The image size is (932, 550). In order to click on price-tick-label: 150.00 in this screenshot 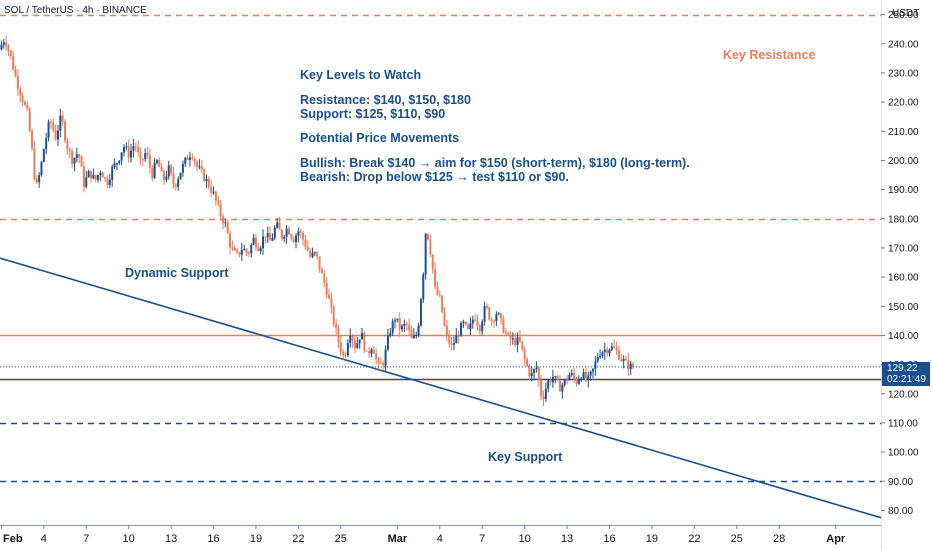, I will do `click(903, 307)`.